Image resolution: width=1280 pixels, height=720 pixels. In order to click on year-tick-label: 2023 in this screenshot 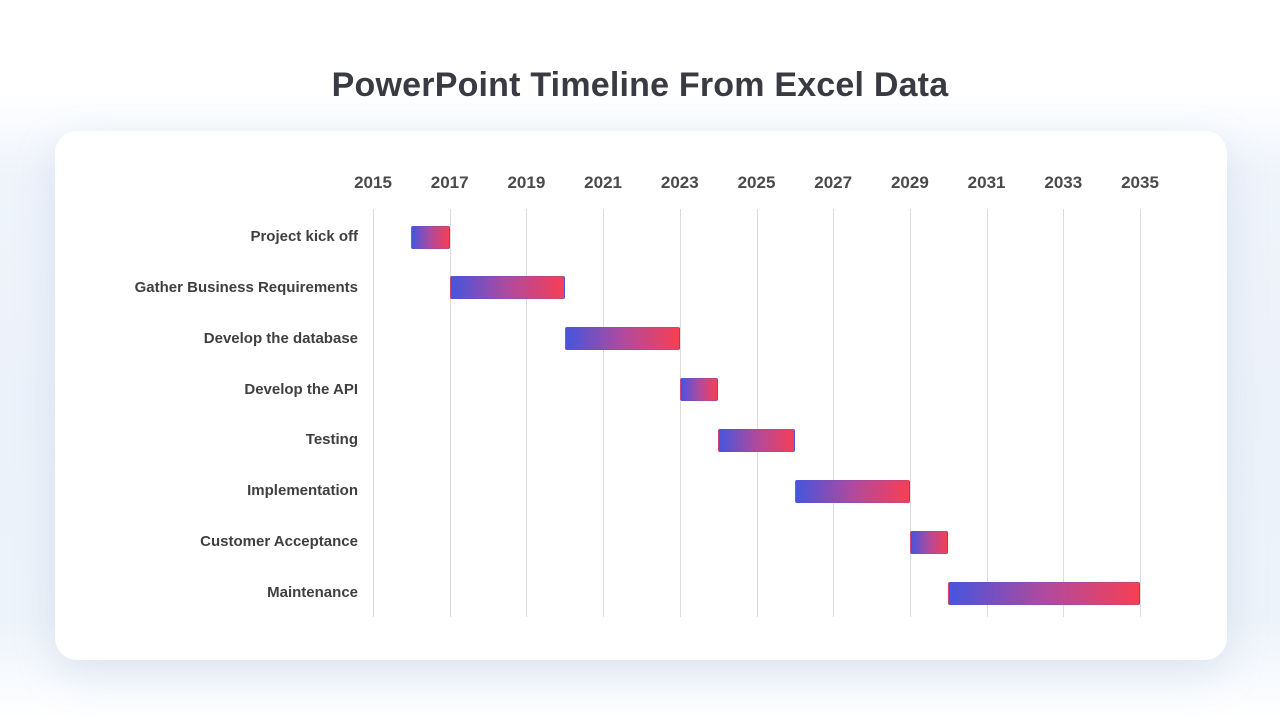, I will do `click(679, 182)`.